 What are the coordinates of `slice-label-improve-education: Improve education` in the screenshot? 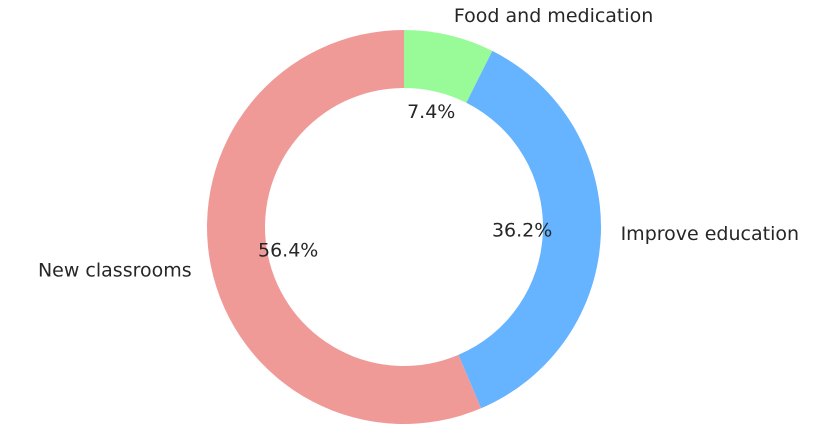 It's located at (710, 234).